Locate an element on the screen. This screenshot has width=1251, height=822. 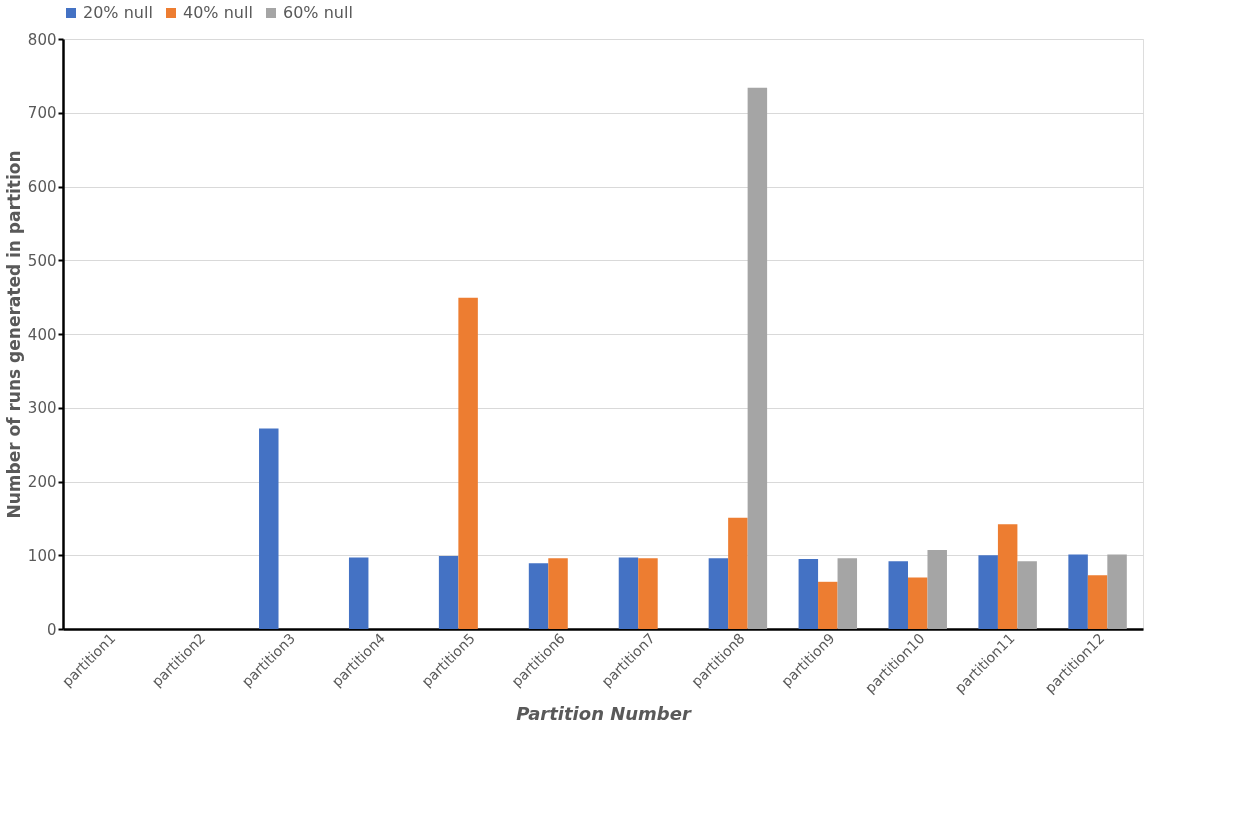
y-tick-label: 800 is located at coordinates (42, 39).